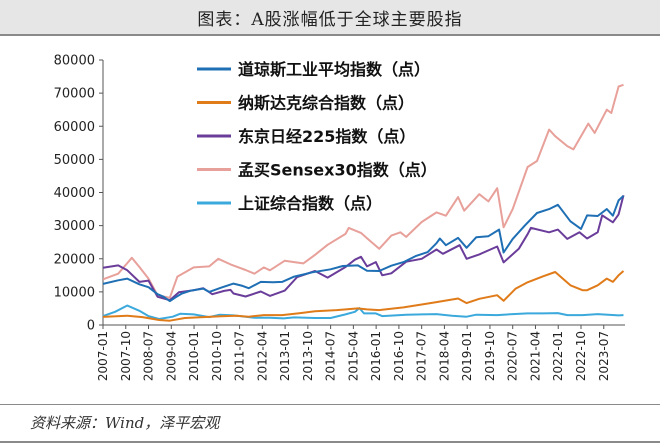 Image resolution: width=660 pixels, height=448 pixels. I want to click on x-tick-label: 2013-01, so click(285, 356).